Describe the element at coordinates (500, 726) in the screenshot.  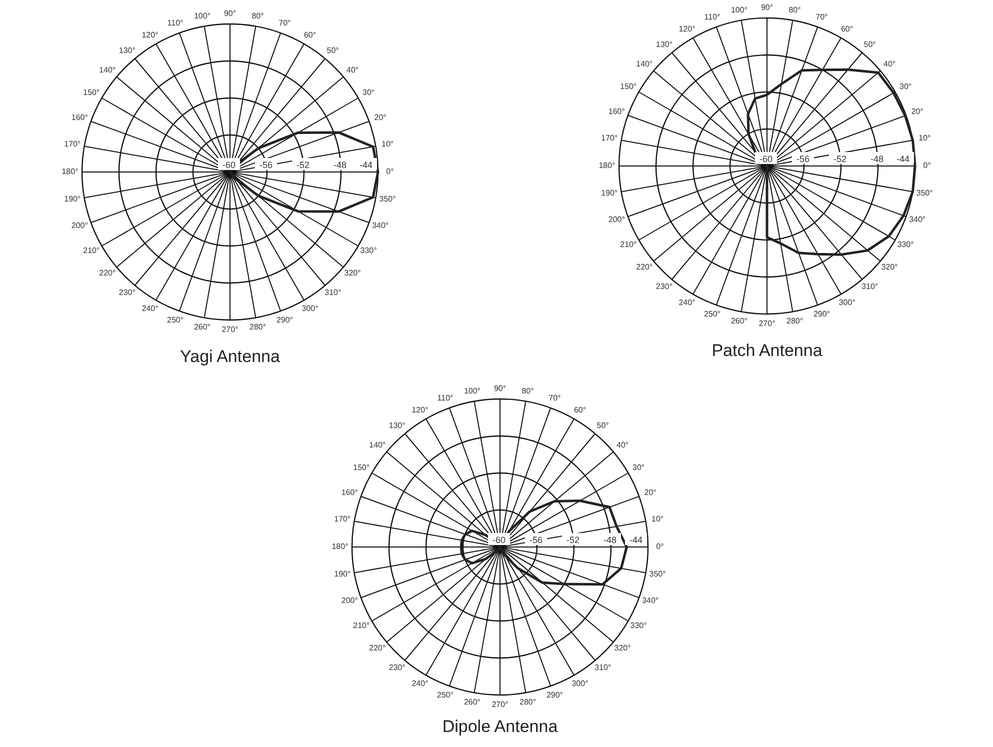
I see `text: Dipole Antenna` at that location.